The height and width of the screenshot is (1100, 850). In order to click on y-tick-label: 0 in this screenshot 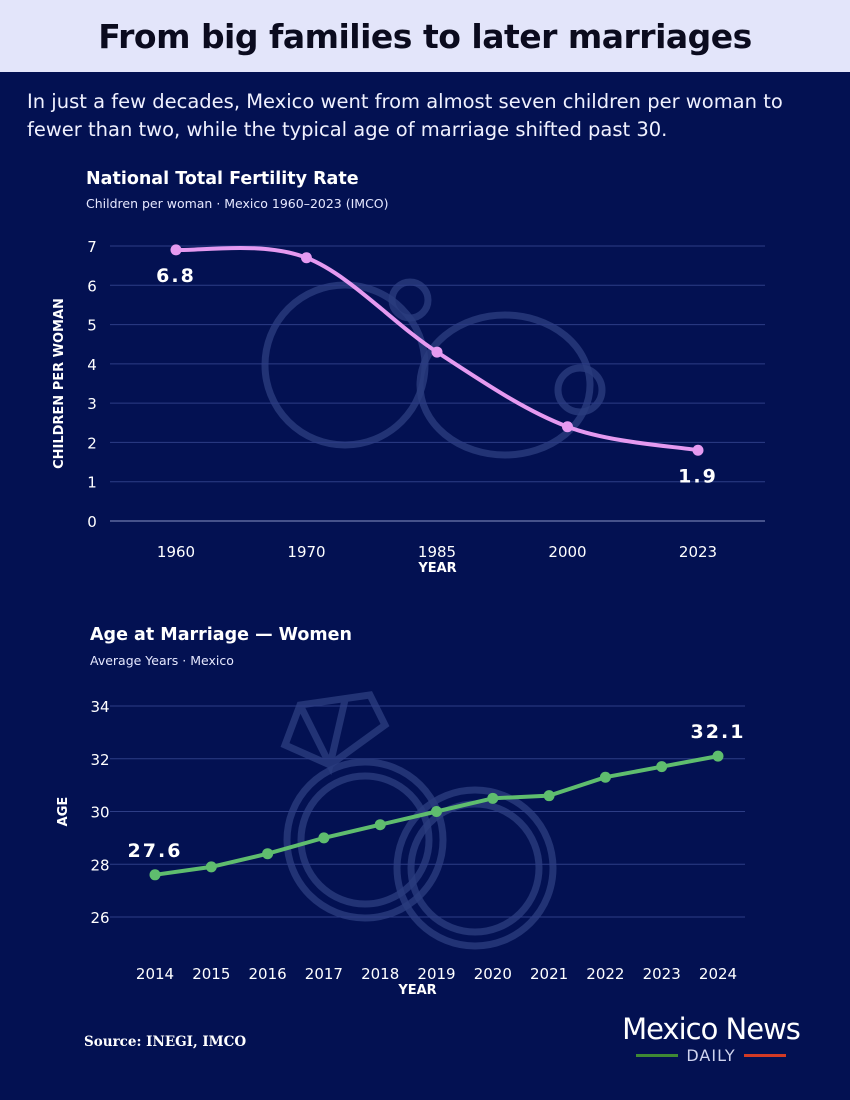, I will do `click(92, 522)`.